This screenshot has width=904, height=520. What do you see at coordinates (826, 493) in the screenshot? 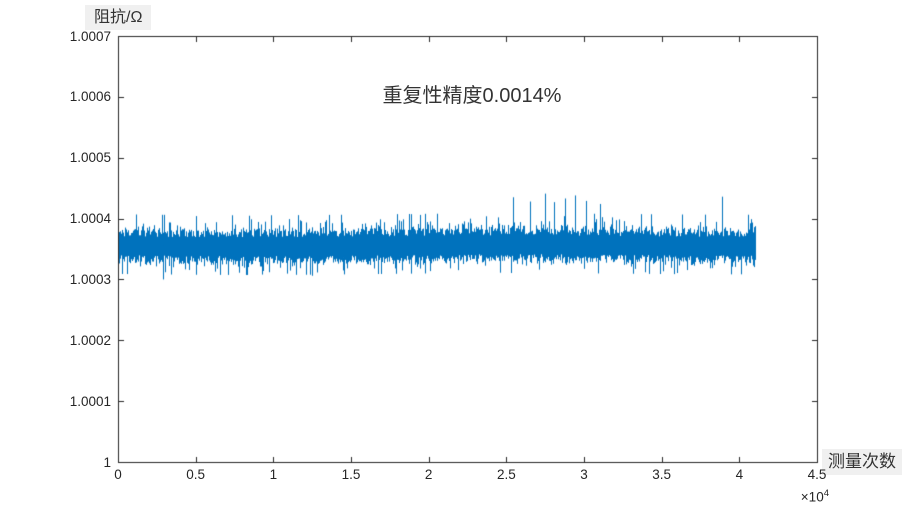
I see `x-axis-multiplier-exponent: 4` at bounding box center [826, 493].